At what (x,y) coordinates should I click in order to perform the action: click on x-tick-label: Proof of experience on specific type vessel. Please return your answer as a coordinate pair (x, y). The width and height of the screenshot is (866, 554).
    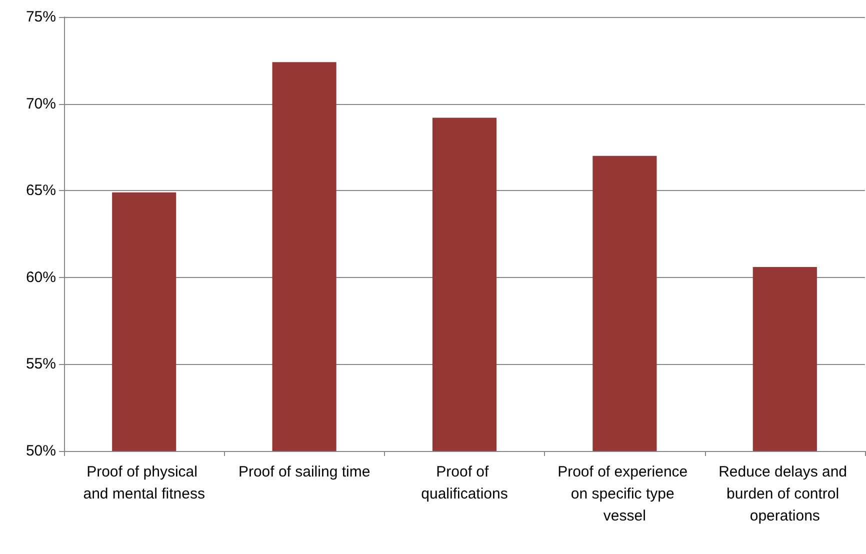
    Looking at the image, I should click on (625, 494).